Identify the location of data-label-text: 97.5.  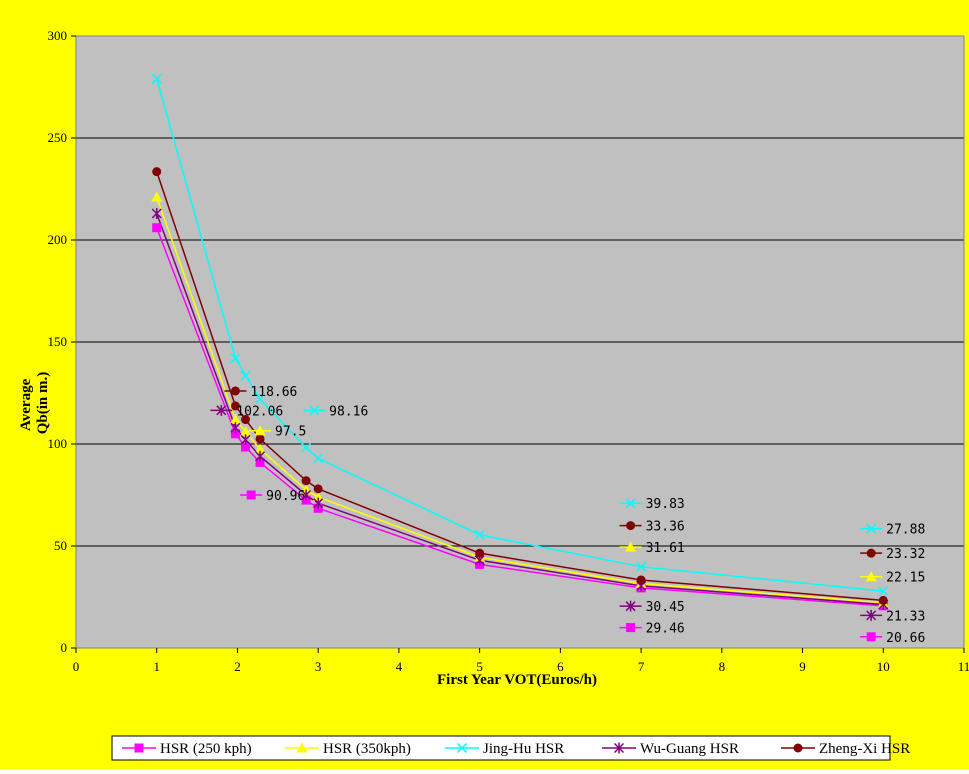
(290, 432).